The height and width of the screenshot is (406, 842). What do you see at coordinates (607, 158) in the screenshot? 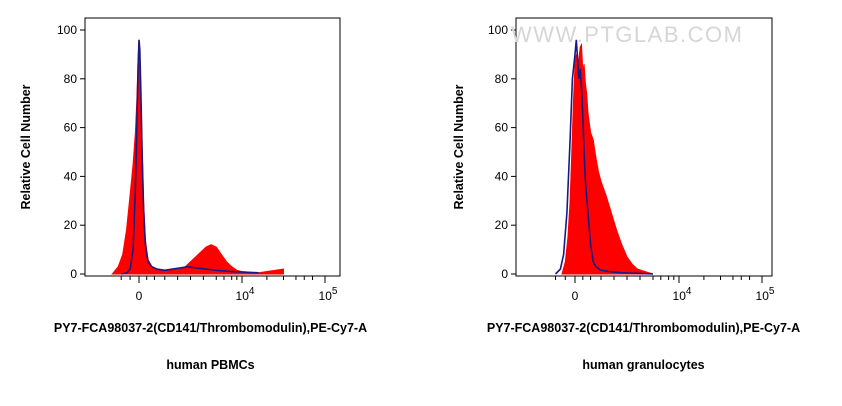
I see `series-filled-area` at bounding box center [607, 158].